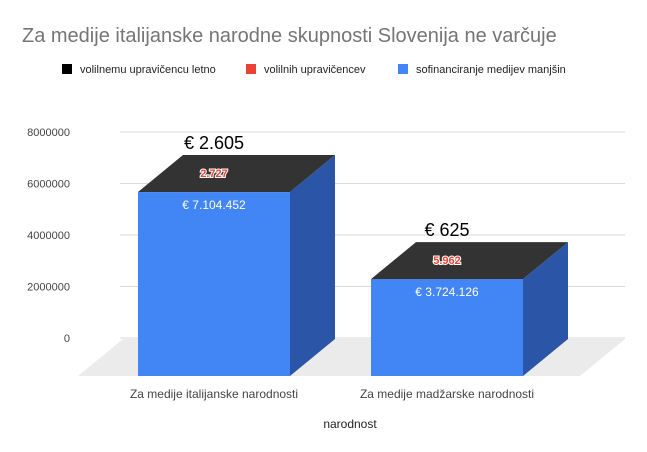  Describe the element at coordinates (350, 424) in the screenshot. I see `x-axis-title: narodnost` at that location.